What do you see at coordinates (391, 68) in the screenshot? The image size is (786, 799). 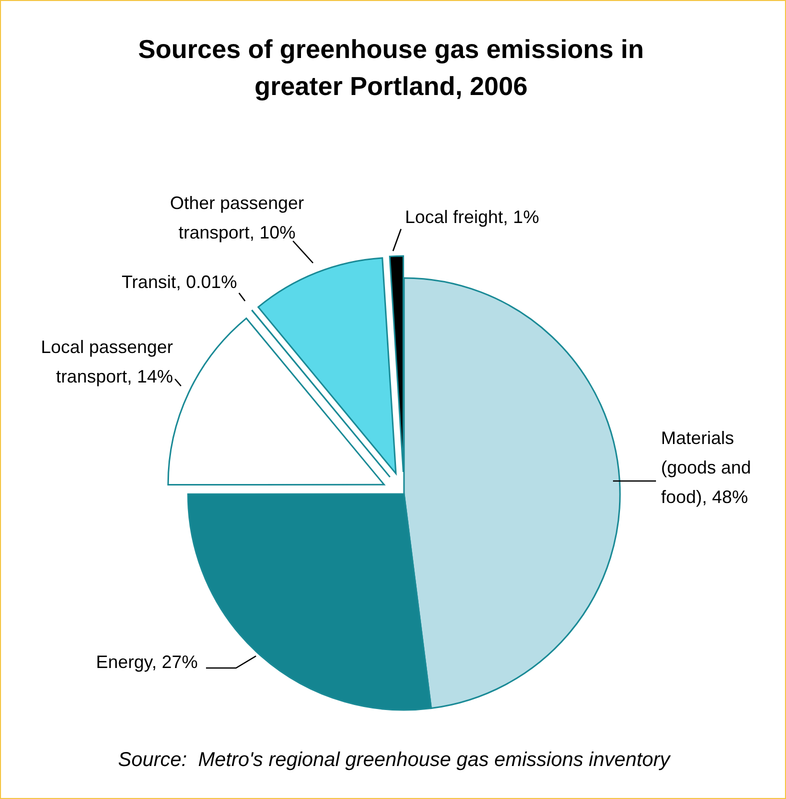 I see `chart-title: Sources of greenhouse gas emissions in greater Portland, 2006` at bounding box center [391, 68].